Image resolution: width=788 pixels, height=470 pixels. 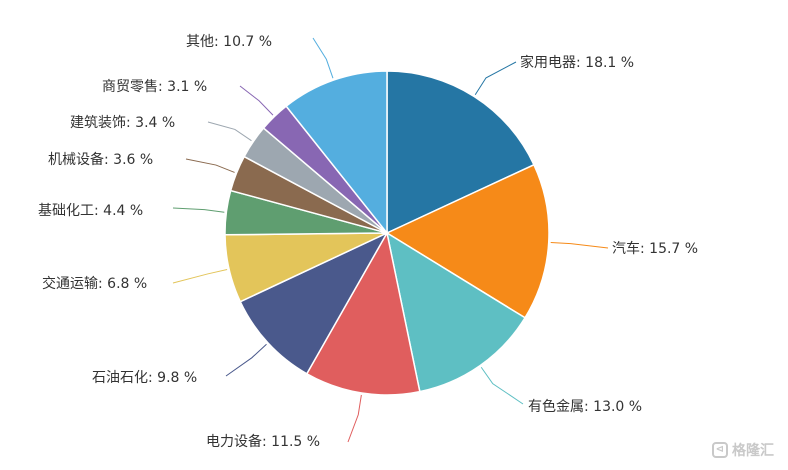 What do you see at coordinates (720, 450) in the screenshot?
I see `watermark-logo-icon: ⊲` at bounding box center [720, 450].